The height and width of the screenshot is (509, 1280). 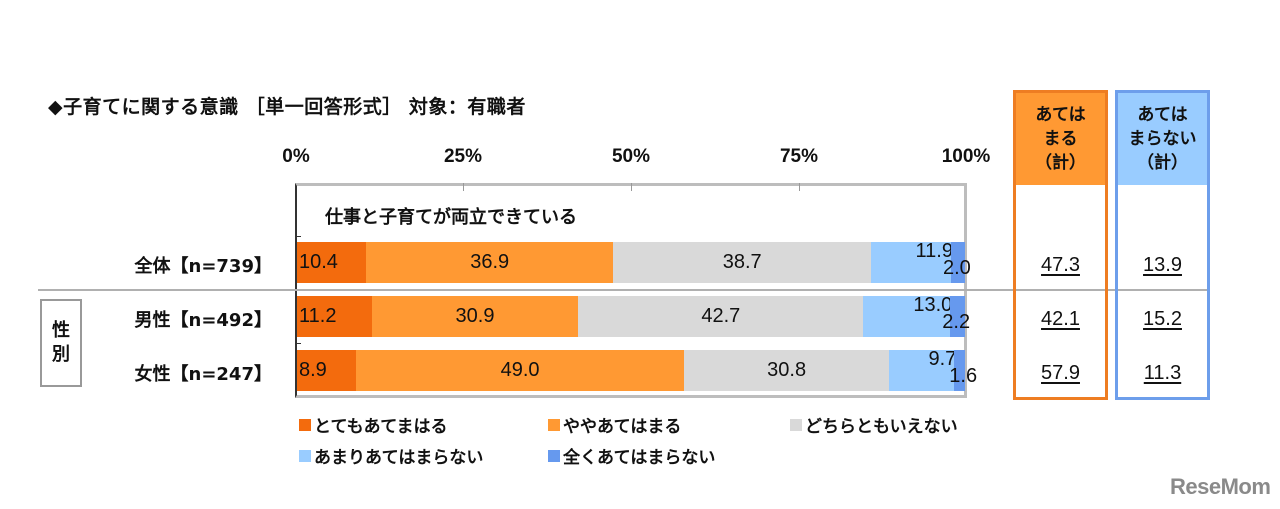 What do you see at coordinates (922, 369) in the screenshot?
I see `bar-segment-not-much: 9.7` at bounding box center [922, 369].